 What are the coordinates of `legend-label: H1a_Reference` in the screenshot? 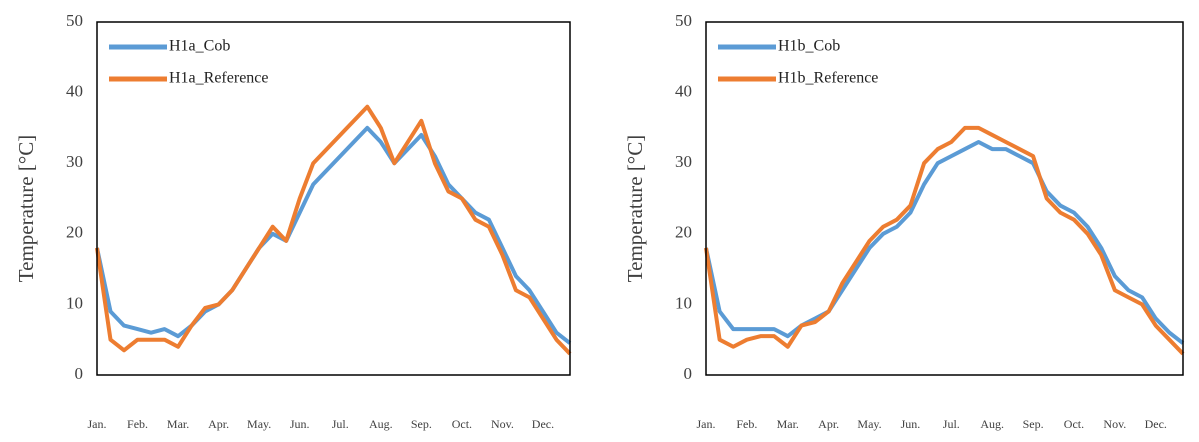 It's located at (219, 78).